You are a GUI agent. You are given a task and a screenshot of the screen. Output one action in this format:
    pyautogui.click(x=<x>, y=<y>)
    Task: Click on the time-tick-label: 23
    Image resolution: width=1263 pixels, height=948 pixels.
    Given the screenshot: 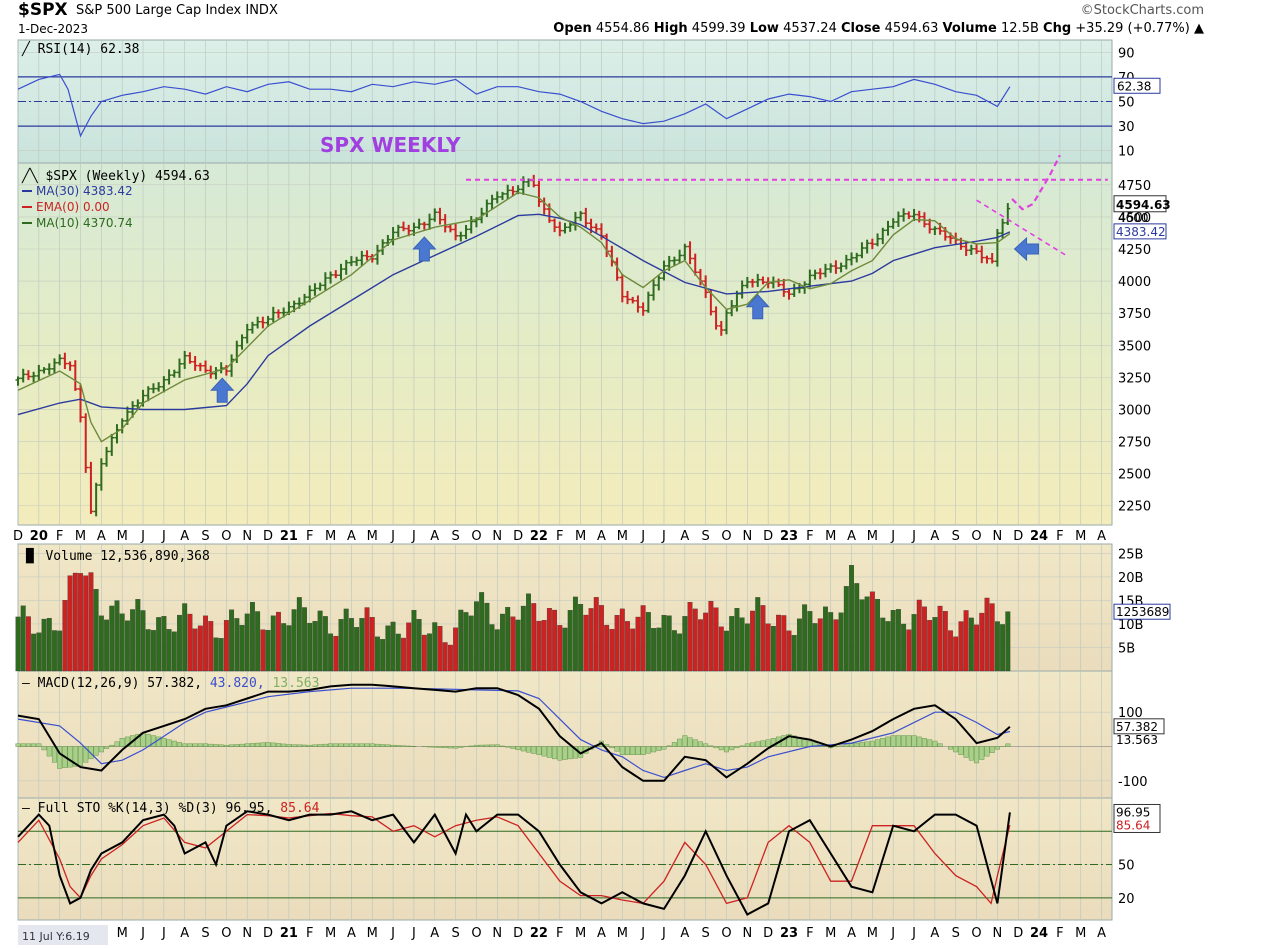 What is the action you would take?
    pyautogui.click(x=789, y=933)
    